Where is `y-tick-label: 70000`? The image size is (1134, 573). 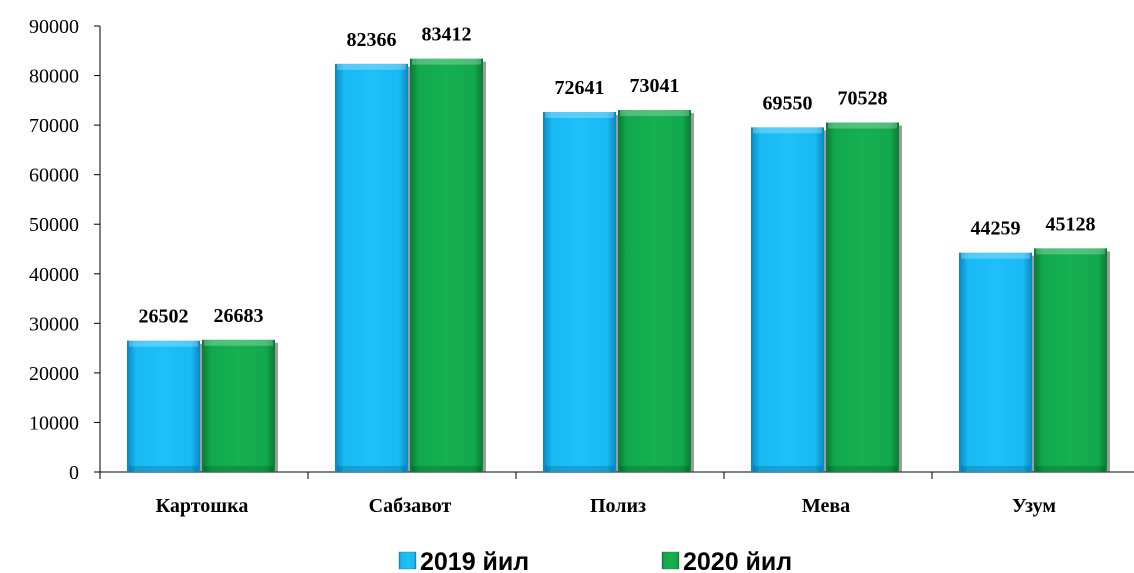 y-tick-label: 70000 is located at coordinates (54, 126).